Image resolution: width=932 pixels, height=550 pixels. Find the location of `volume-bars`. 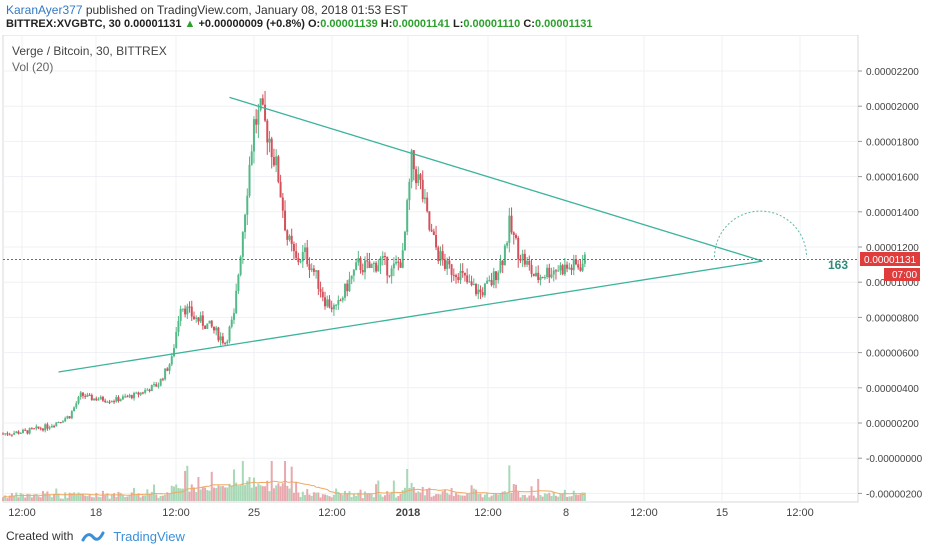

volume-bars is located at coordinates (294, 481).